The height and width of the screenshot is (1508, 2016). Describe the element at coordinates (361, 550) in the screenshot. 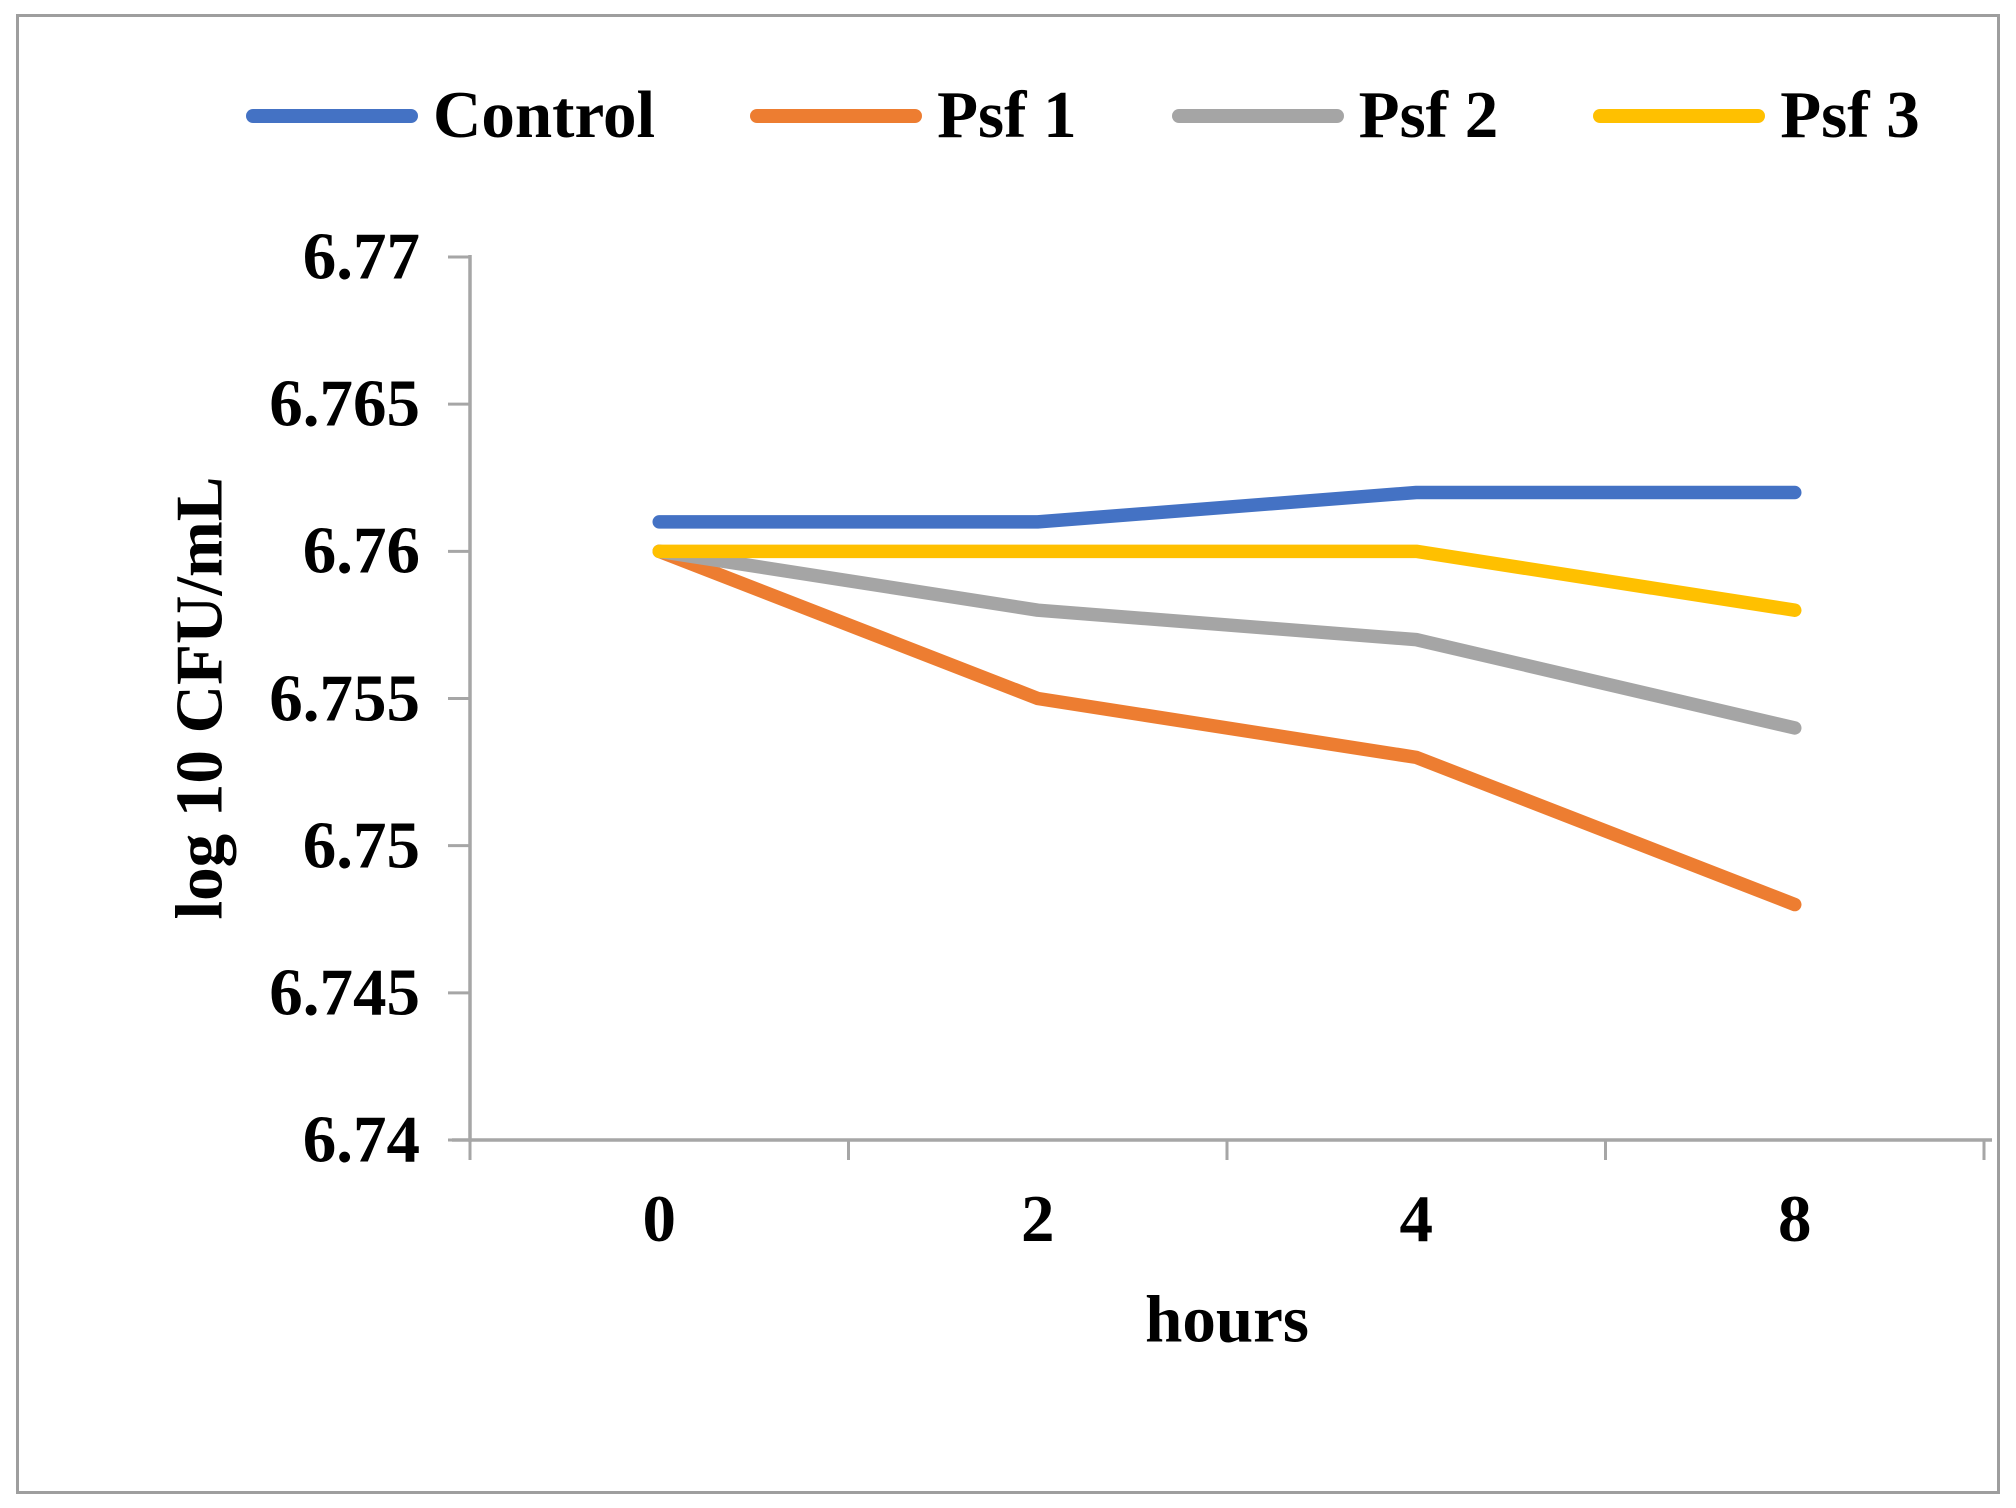

I see `y-tick-label: 6.76` at that location.